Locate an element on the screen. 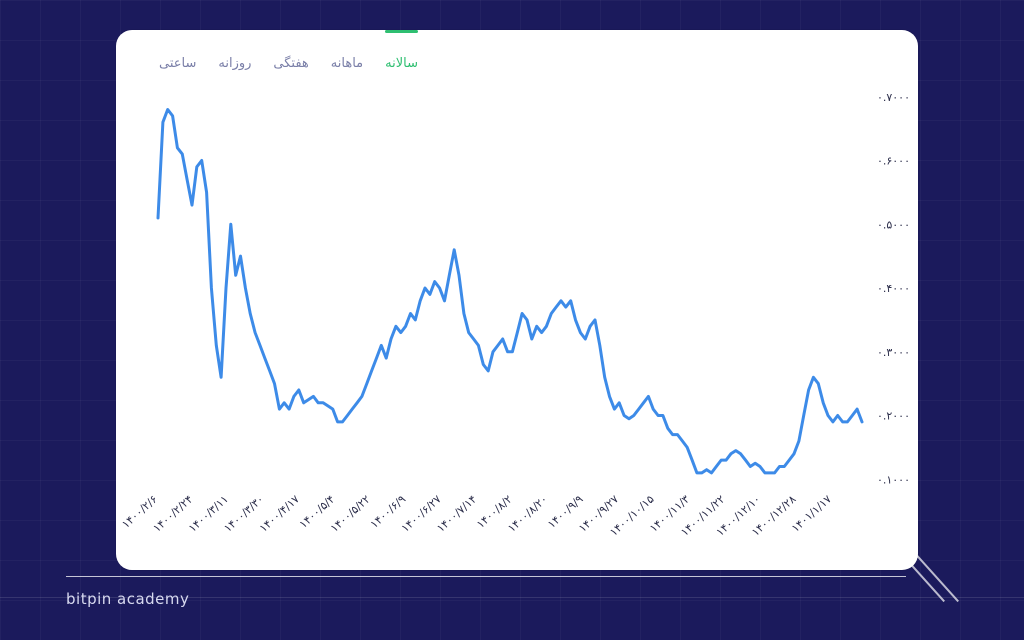 The image size is (1024, 640). timeframe-tabs: ساعتی روزانه هفتگی ماهانه سالانه is located at coordinates (278, 55).